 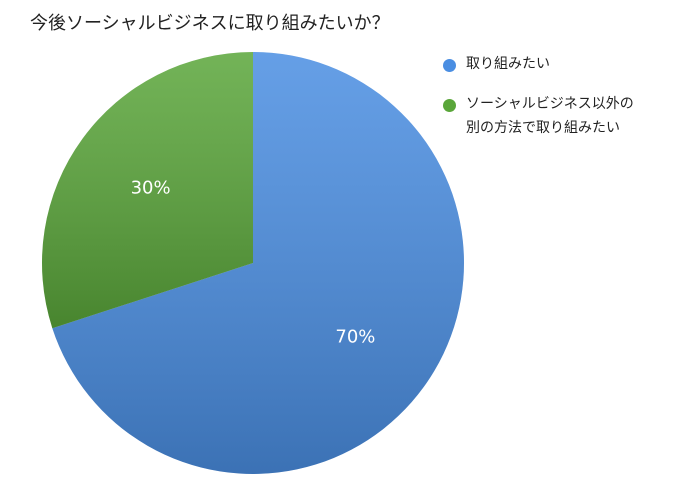 What do you see at coordinates (210, 23) in the screenshot?
I see `chart-title: 今後ソーシャルビジネスに取り組みたいか？` at bounding box center [210, 23].